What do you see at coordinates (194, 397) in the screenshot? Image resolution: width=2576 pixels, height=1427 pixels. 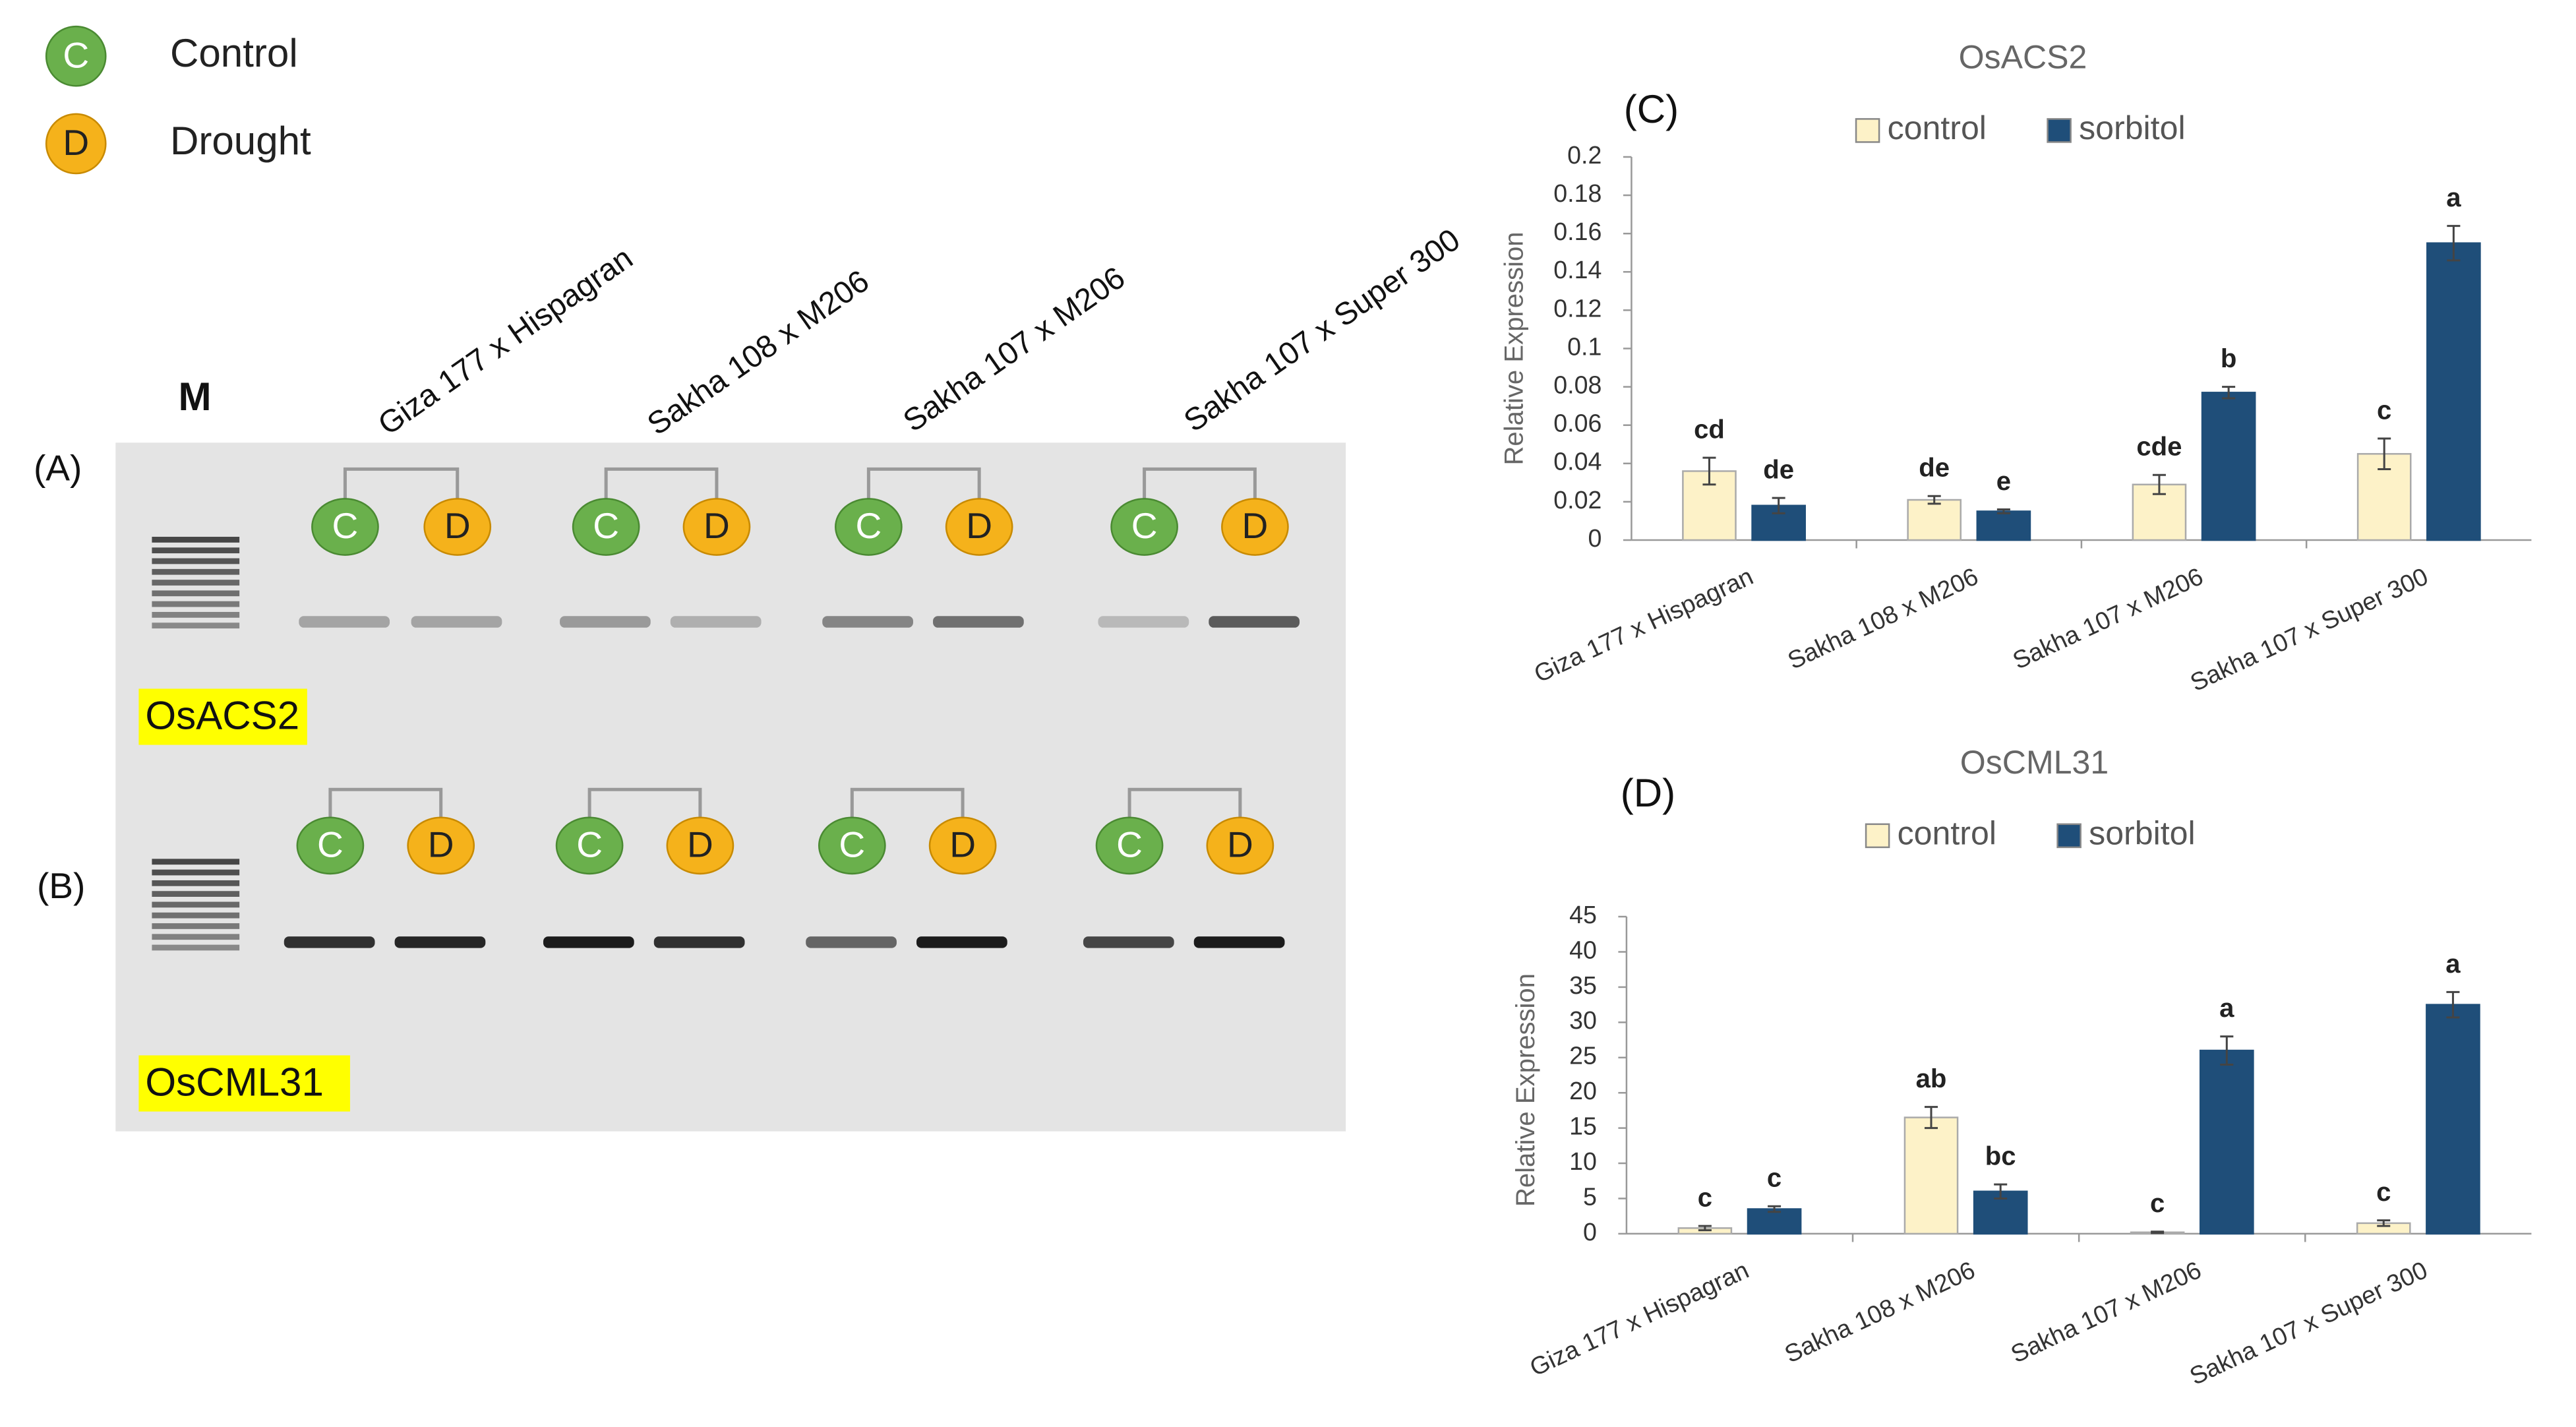 I see `marker-label: M` at bounding box center [194, 397].